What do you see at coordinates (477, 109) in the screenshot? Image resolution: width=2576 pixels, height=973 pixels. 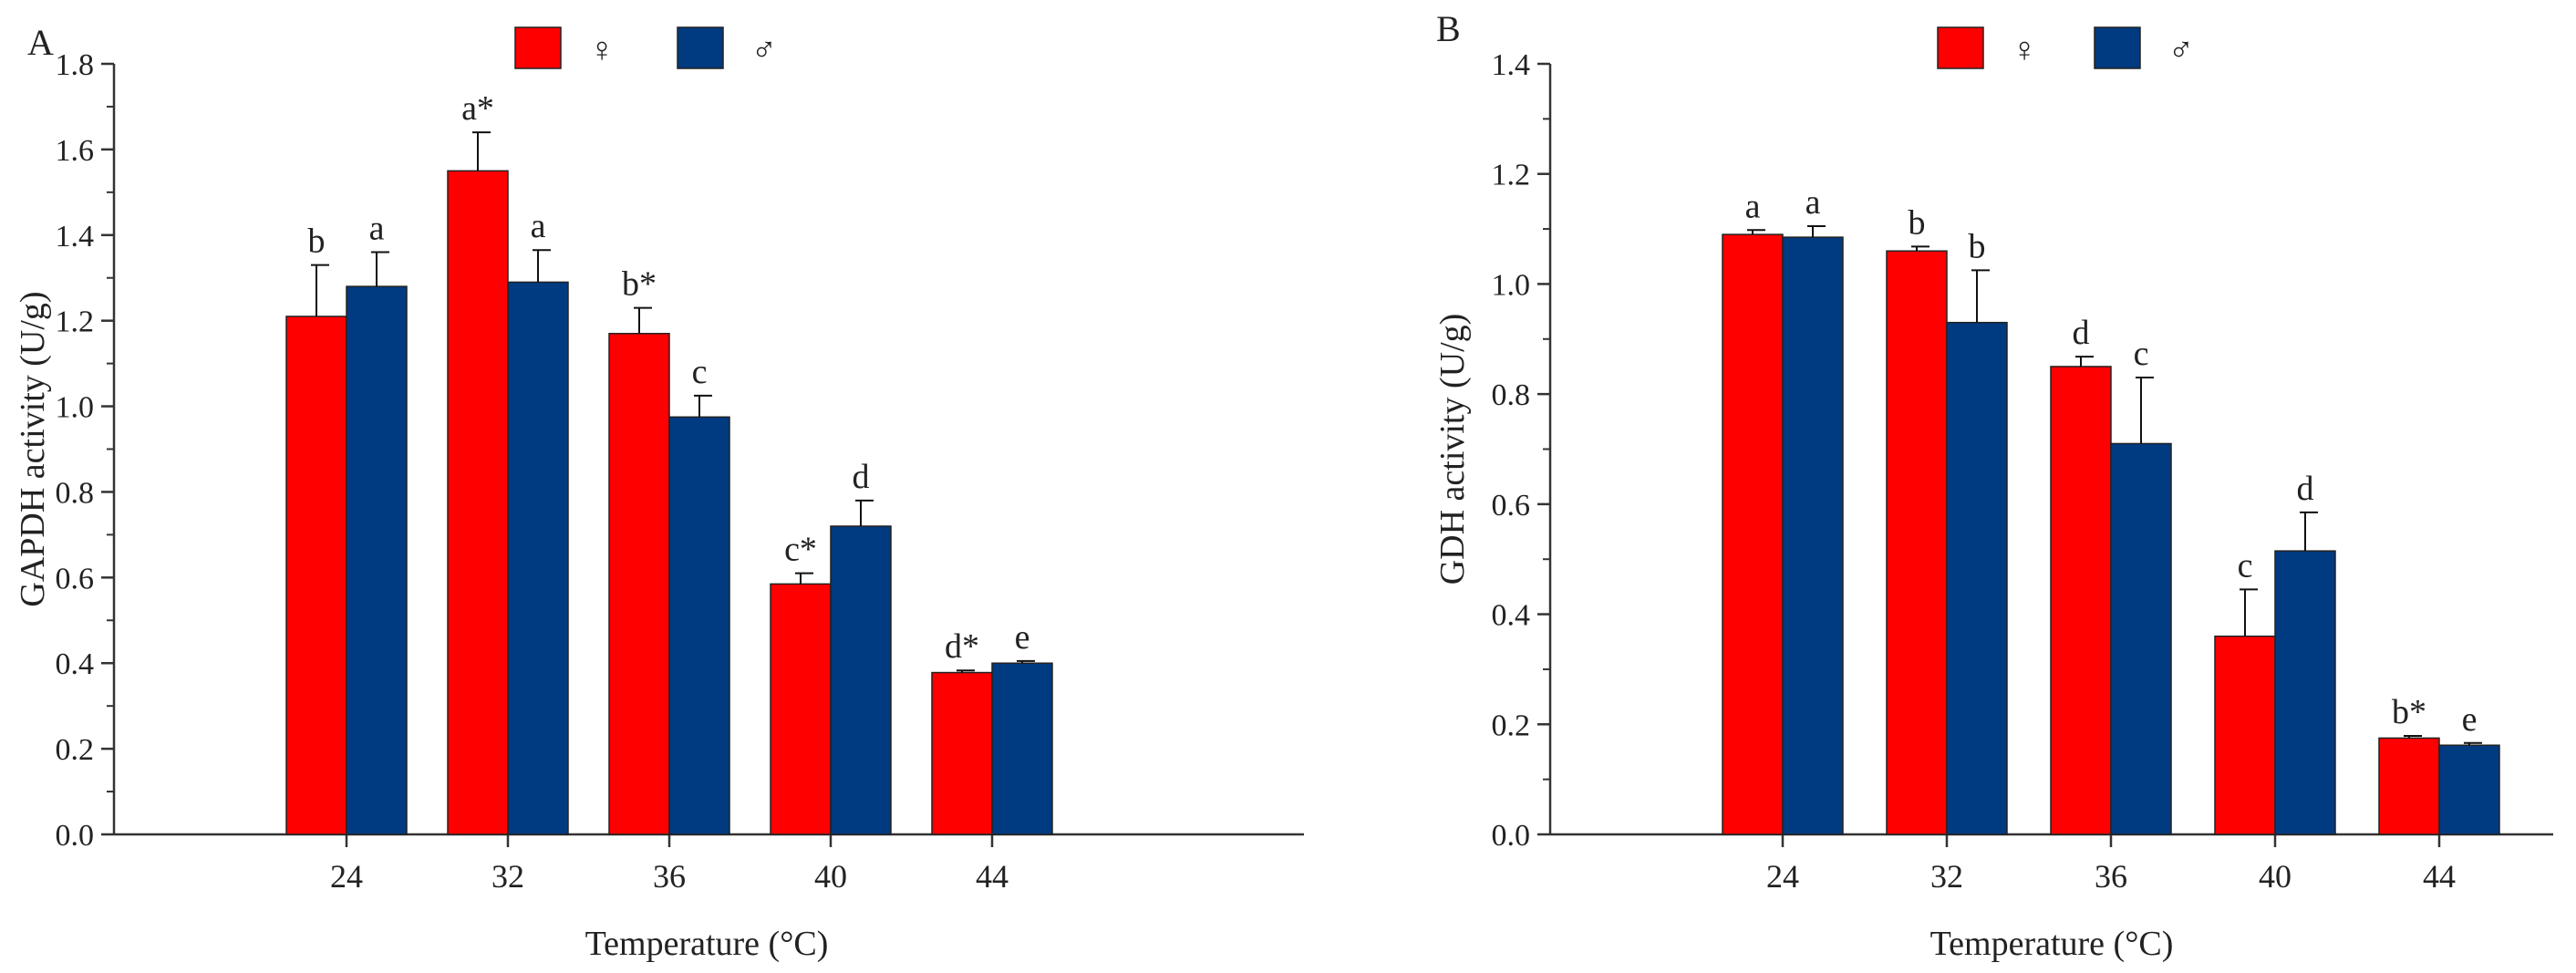 I see `significance-label: a*` at bounding box center [477, 109].